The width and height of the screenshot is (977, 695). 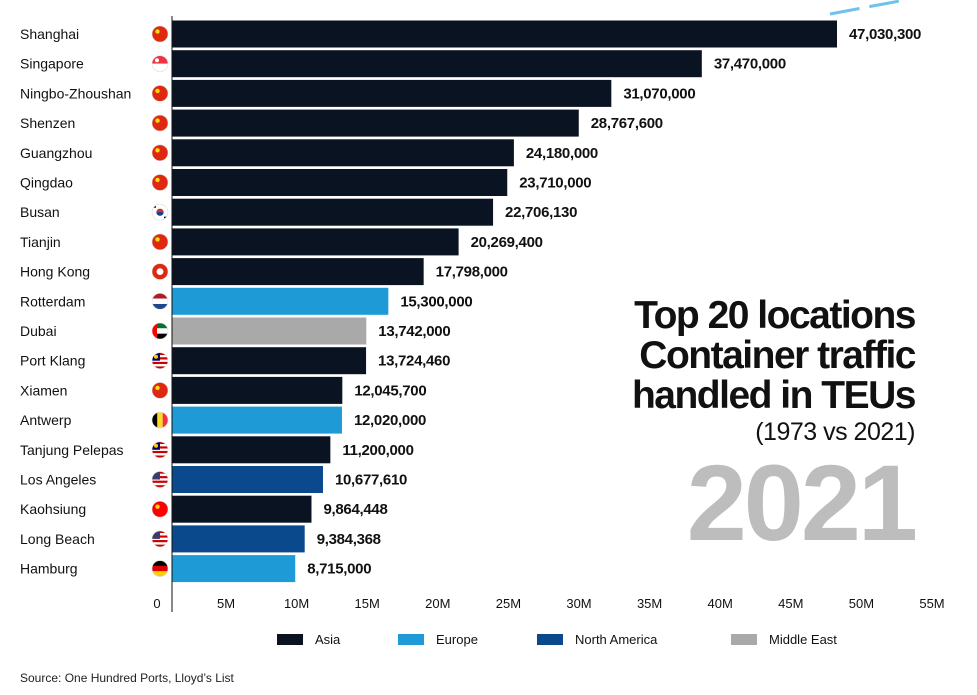 What do you see at coordinates (578, 603) in the screenshot?
I see `x-tick-label-30m: 30M` at bounding box center [578, 603].